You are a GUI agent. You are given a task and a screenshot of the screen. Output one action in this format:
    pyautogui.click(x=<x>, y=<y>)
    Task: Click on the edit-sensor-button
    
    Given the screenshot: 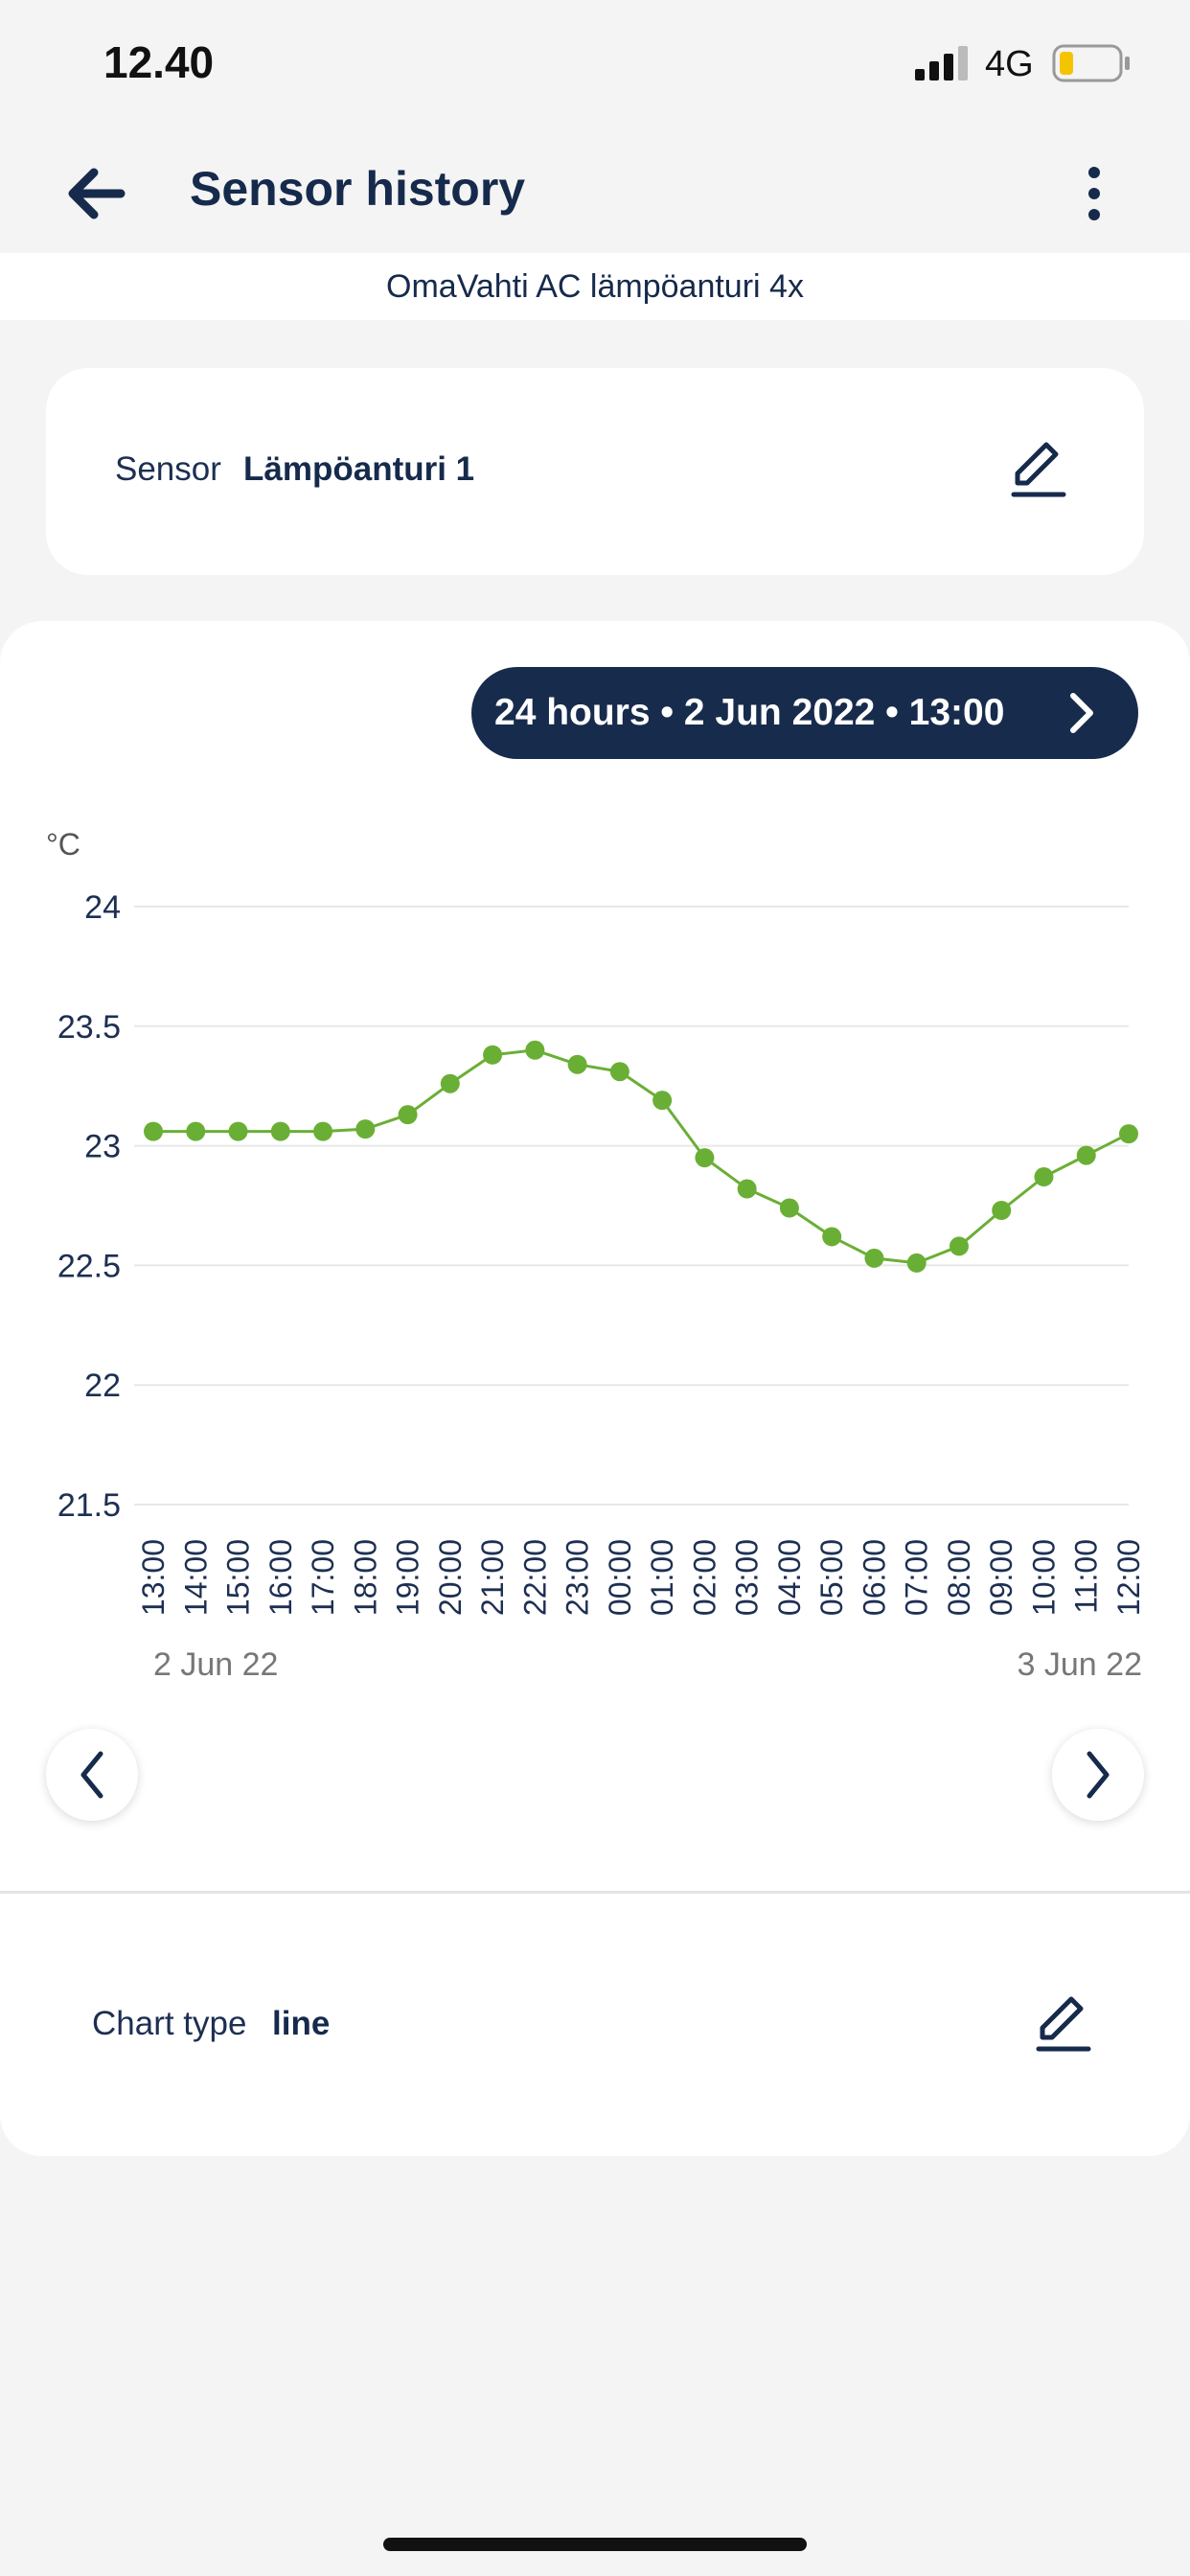 What is the action you would take?
    pyautogui.click(x=1038, y=469)
    